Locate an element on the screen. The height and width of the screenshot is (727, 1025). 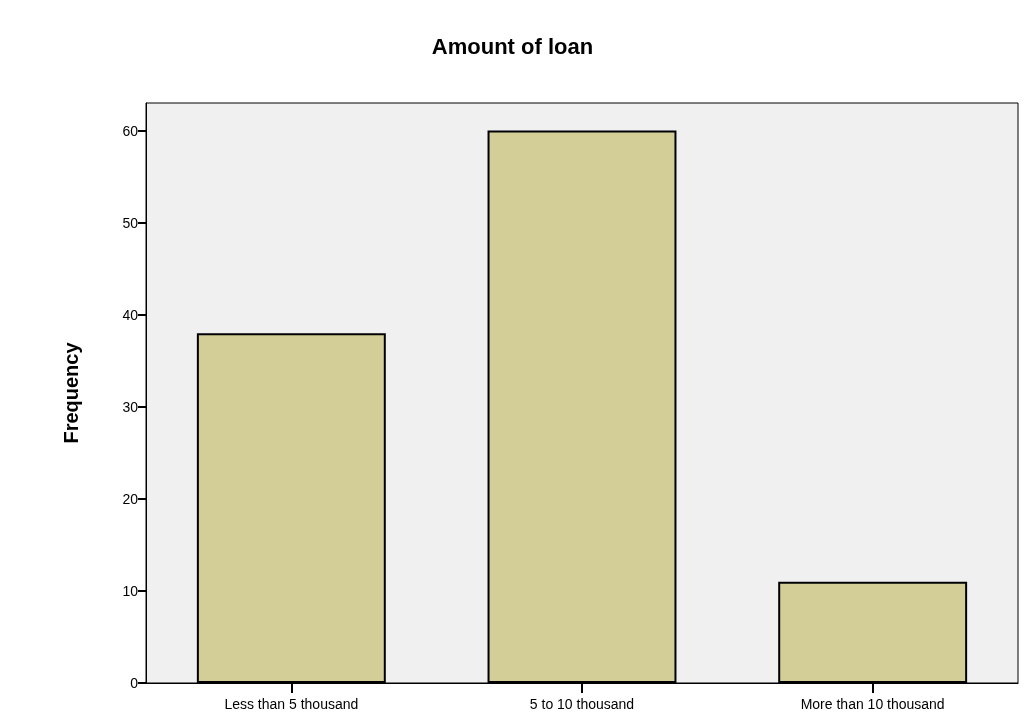
x-tick-label: More than 10 thousand is located at coordinates (872, 704).